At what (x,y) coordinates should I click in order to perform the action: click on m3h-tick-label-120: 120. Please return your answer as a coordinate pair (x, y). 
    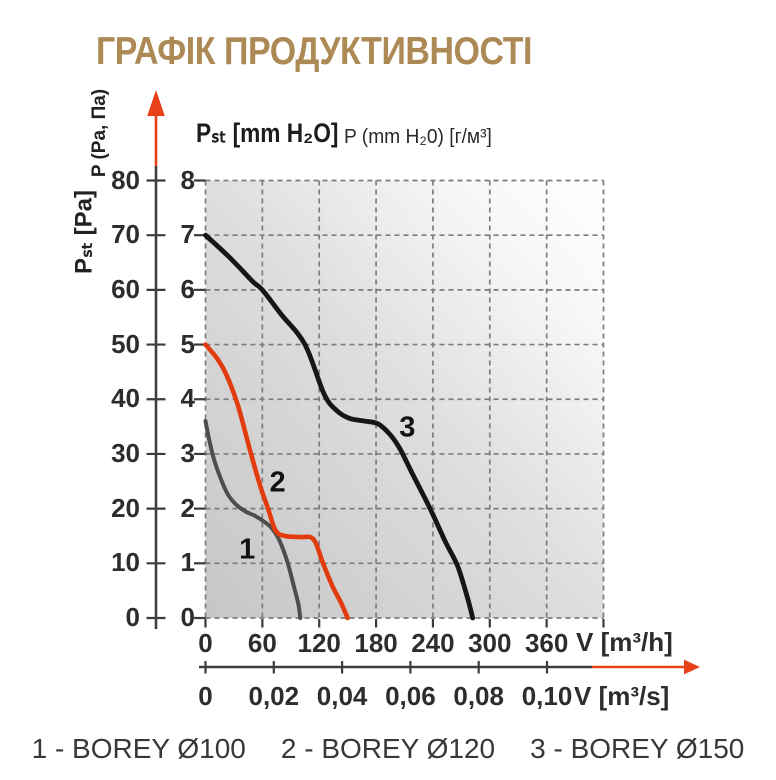
    Looking at the image, I should click on (319, 642).